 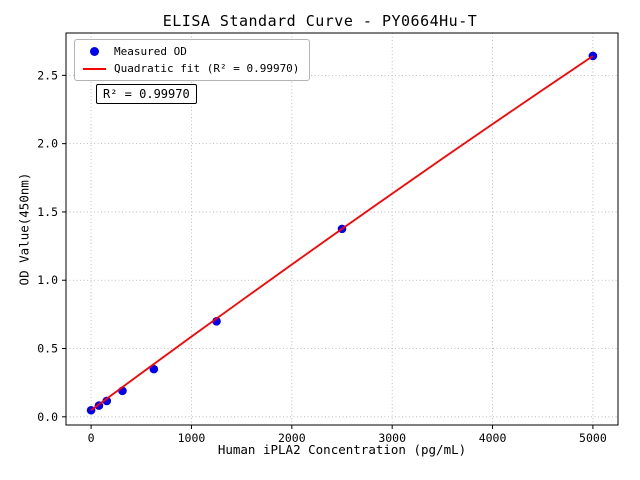 What do you see at coordinates (292, 438) in the screenshot?
I see `x-tick-label: 2000` at bounding box center [292, 438].